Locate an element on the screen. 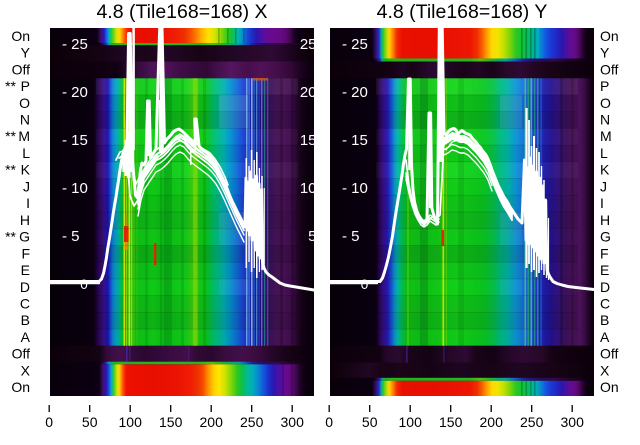 Image resolution: width=640 pixels, height=445 pixels. svg-text: 4.8 (Tile168=168) X is located at coordinates (181, 12).